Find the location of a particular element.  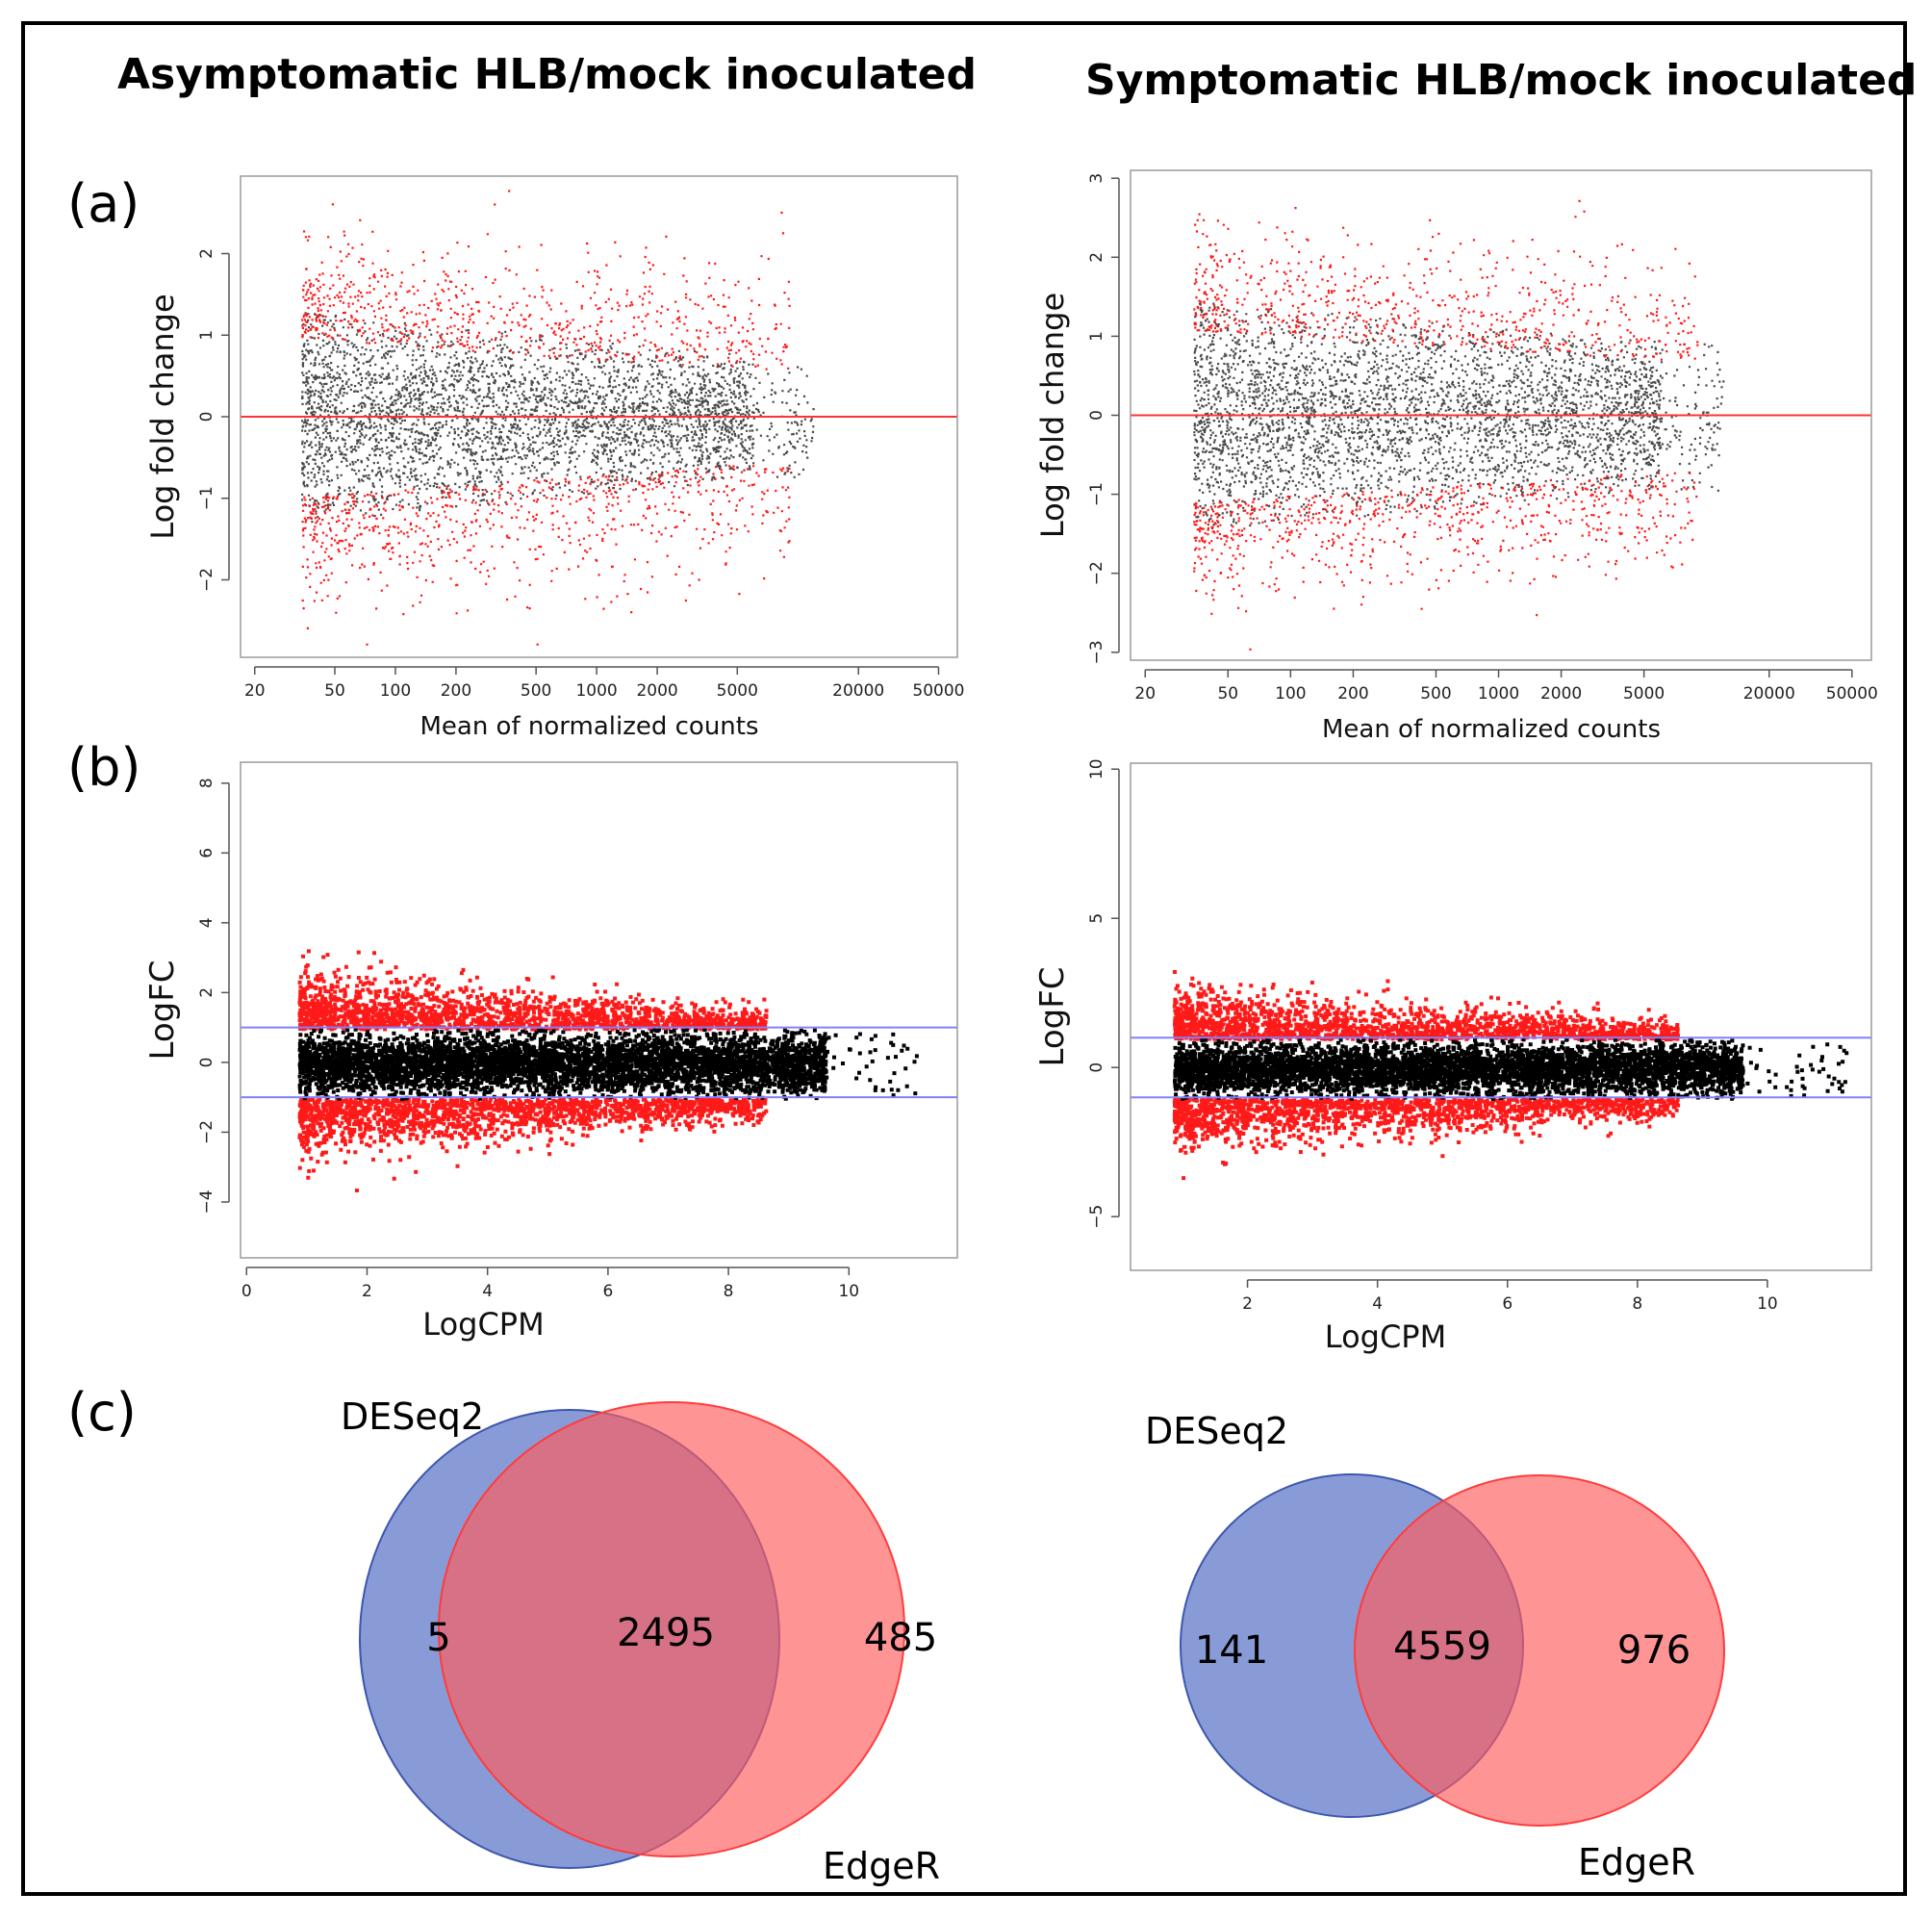

panel-label-b: (b) is located at coordinates (104, 767).